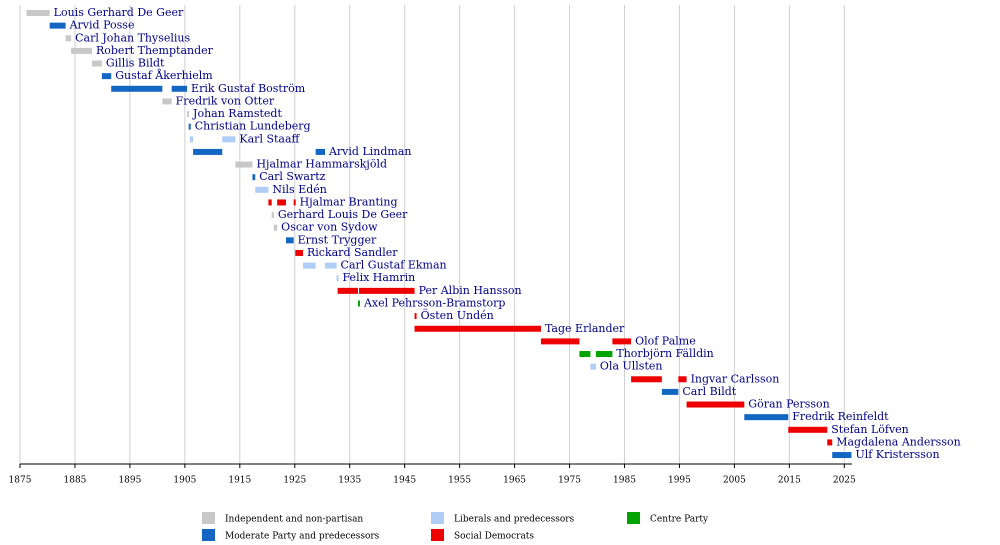 Image resolution: width=1000 pixels, height=545 pixels. I want to click on pm-label: Göran Persson, so click(788, 404).